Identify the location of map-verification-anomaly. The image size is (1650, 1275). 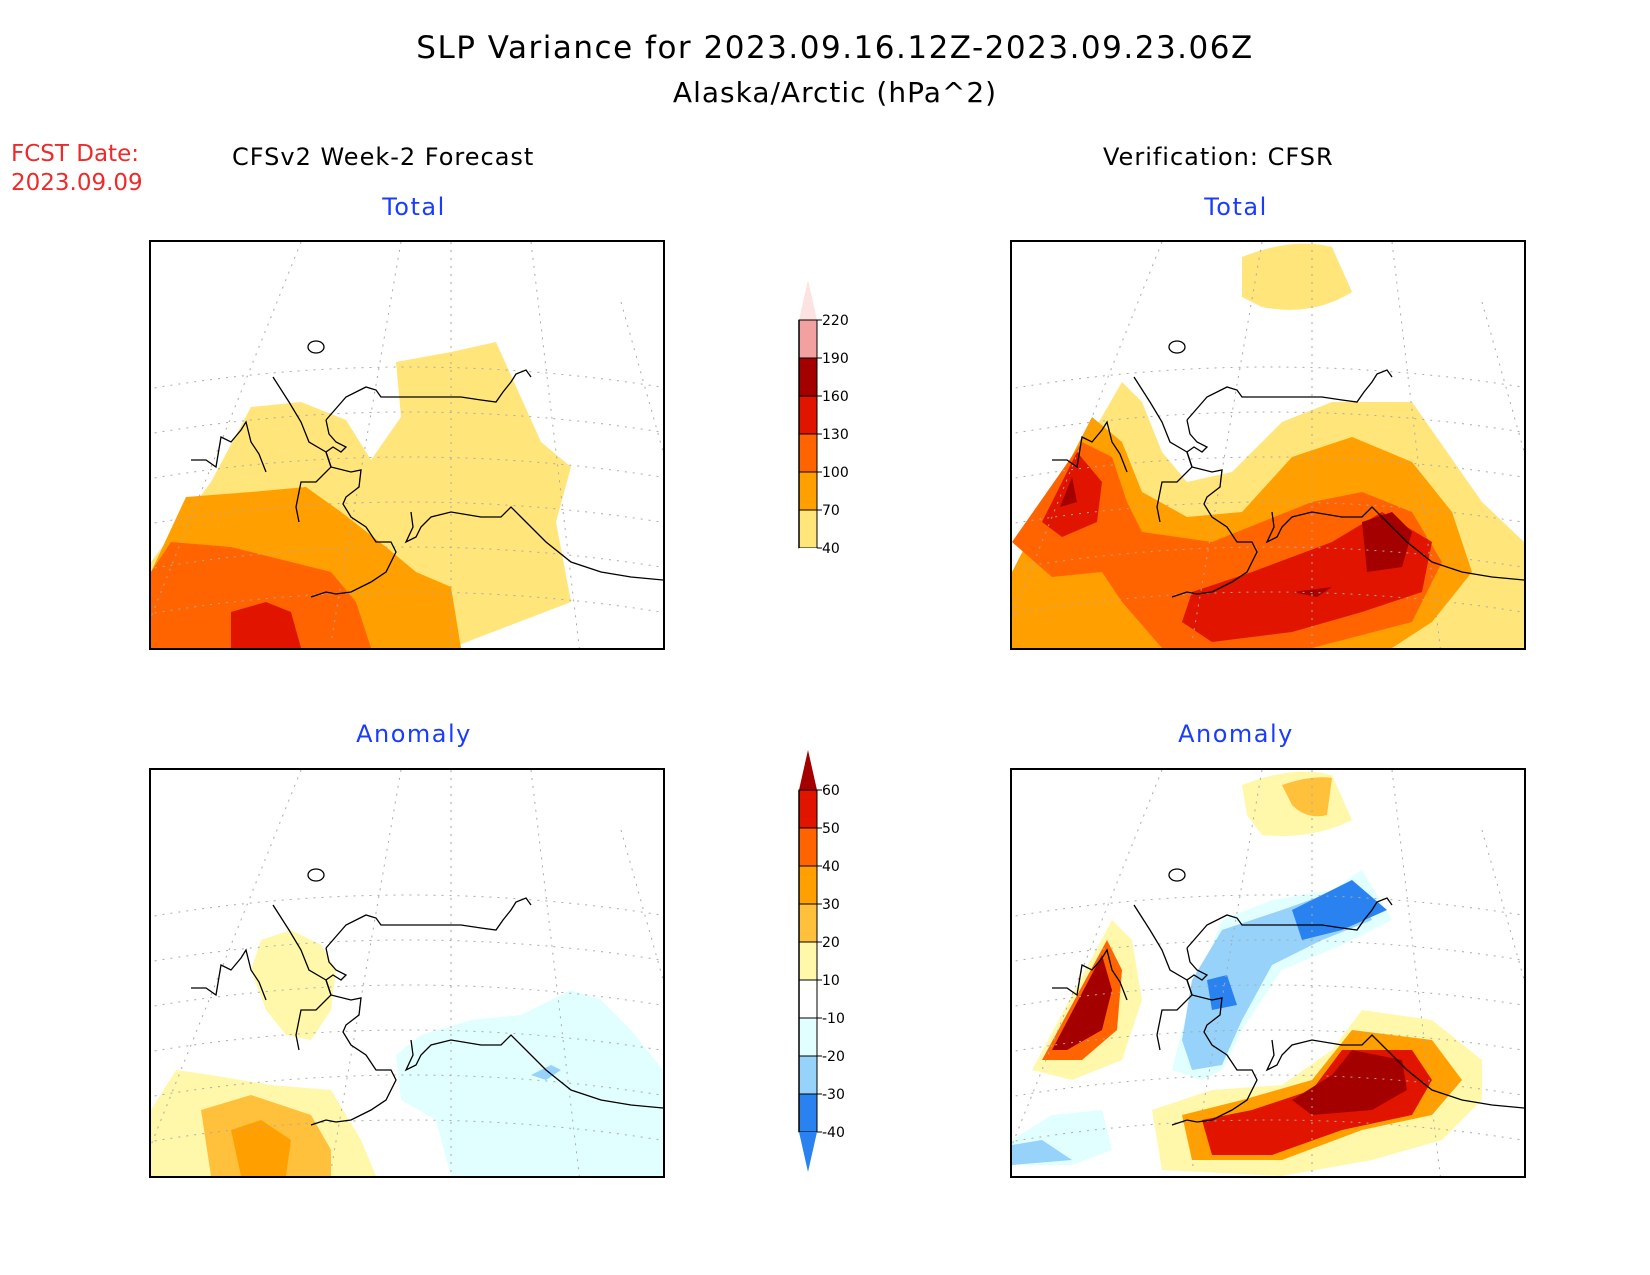
(1268, 973).